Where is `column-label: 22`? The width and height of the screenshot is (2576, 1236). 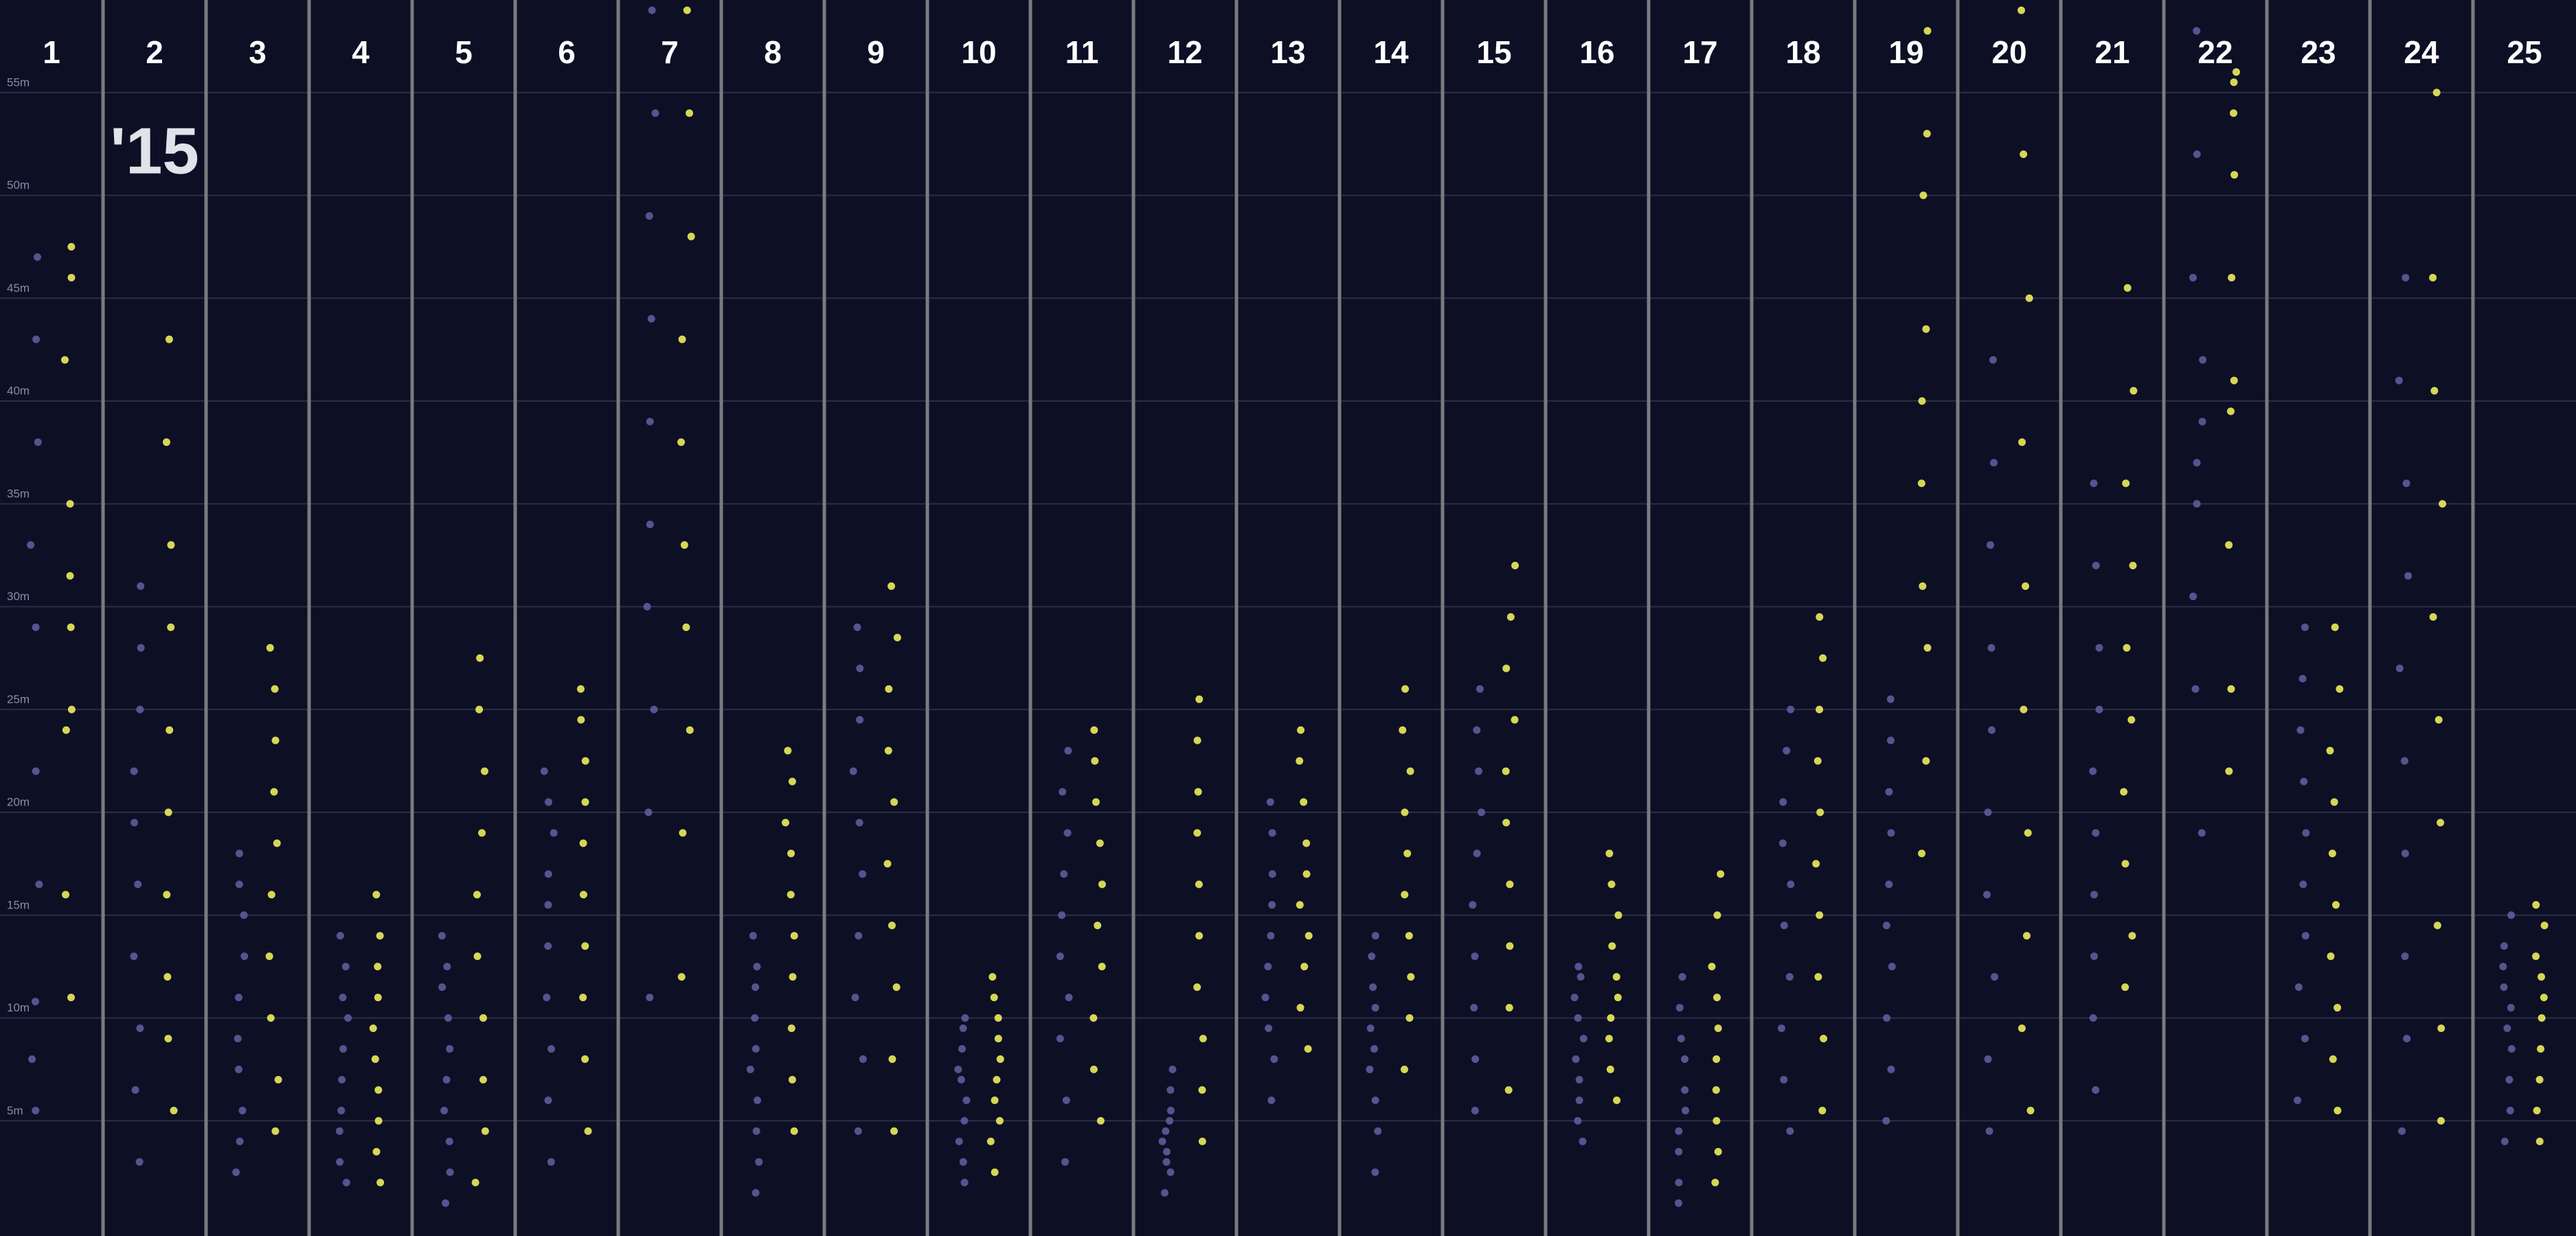 column-label: 22 is located at coordinates (2215, 52).